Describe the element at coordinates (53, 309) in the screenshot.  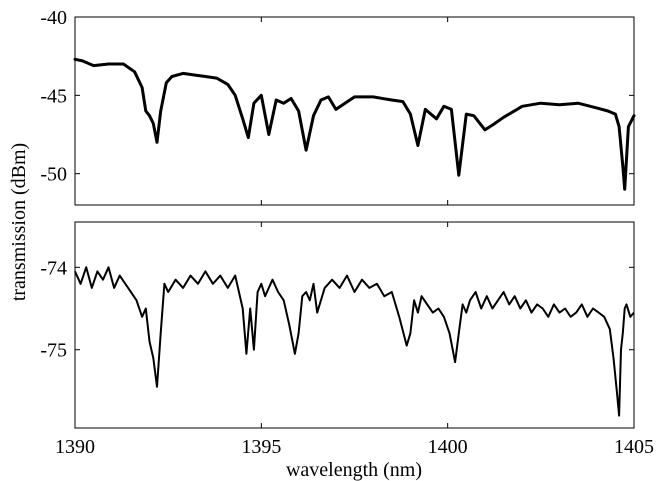
I see `bottom-y-tick-labels: -75 -74` at that location.